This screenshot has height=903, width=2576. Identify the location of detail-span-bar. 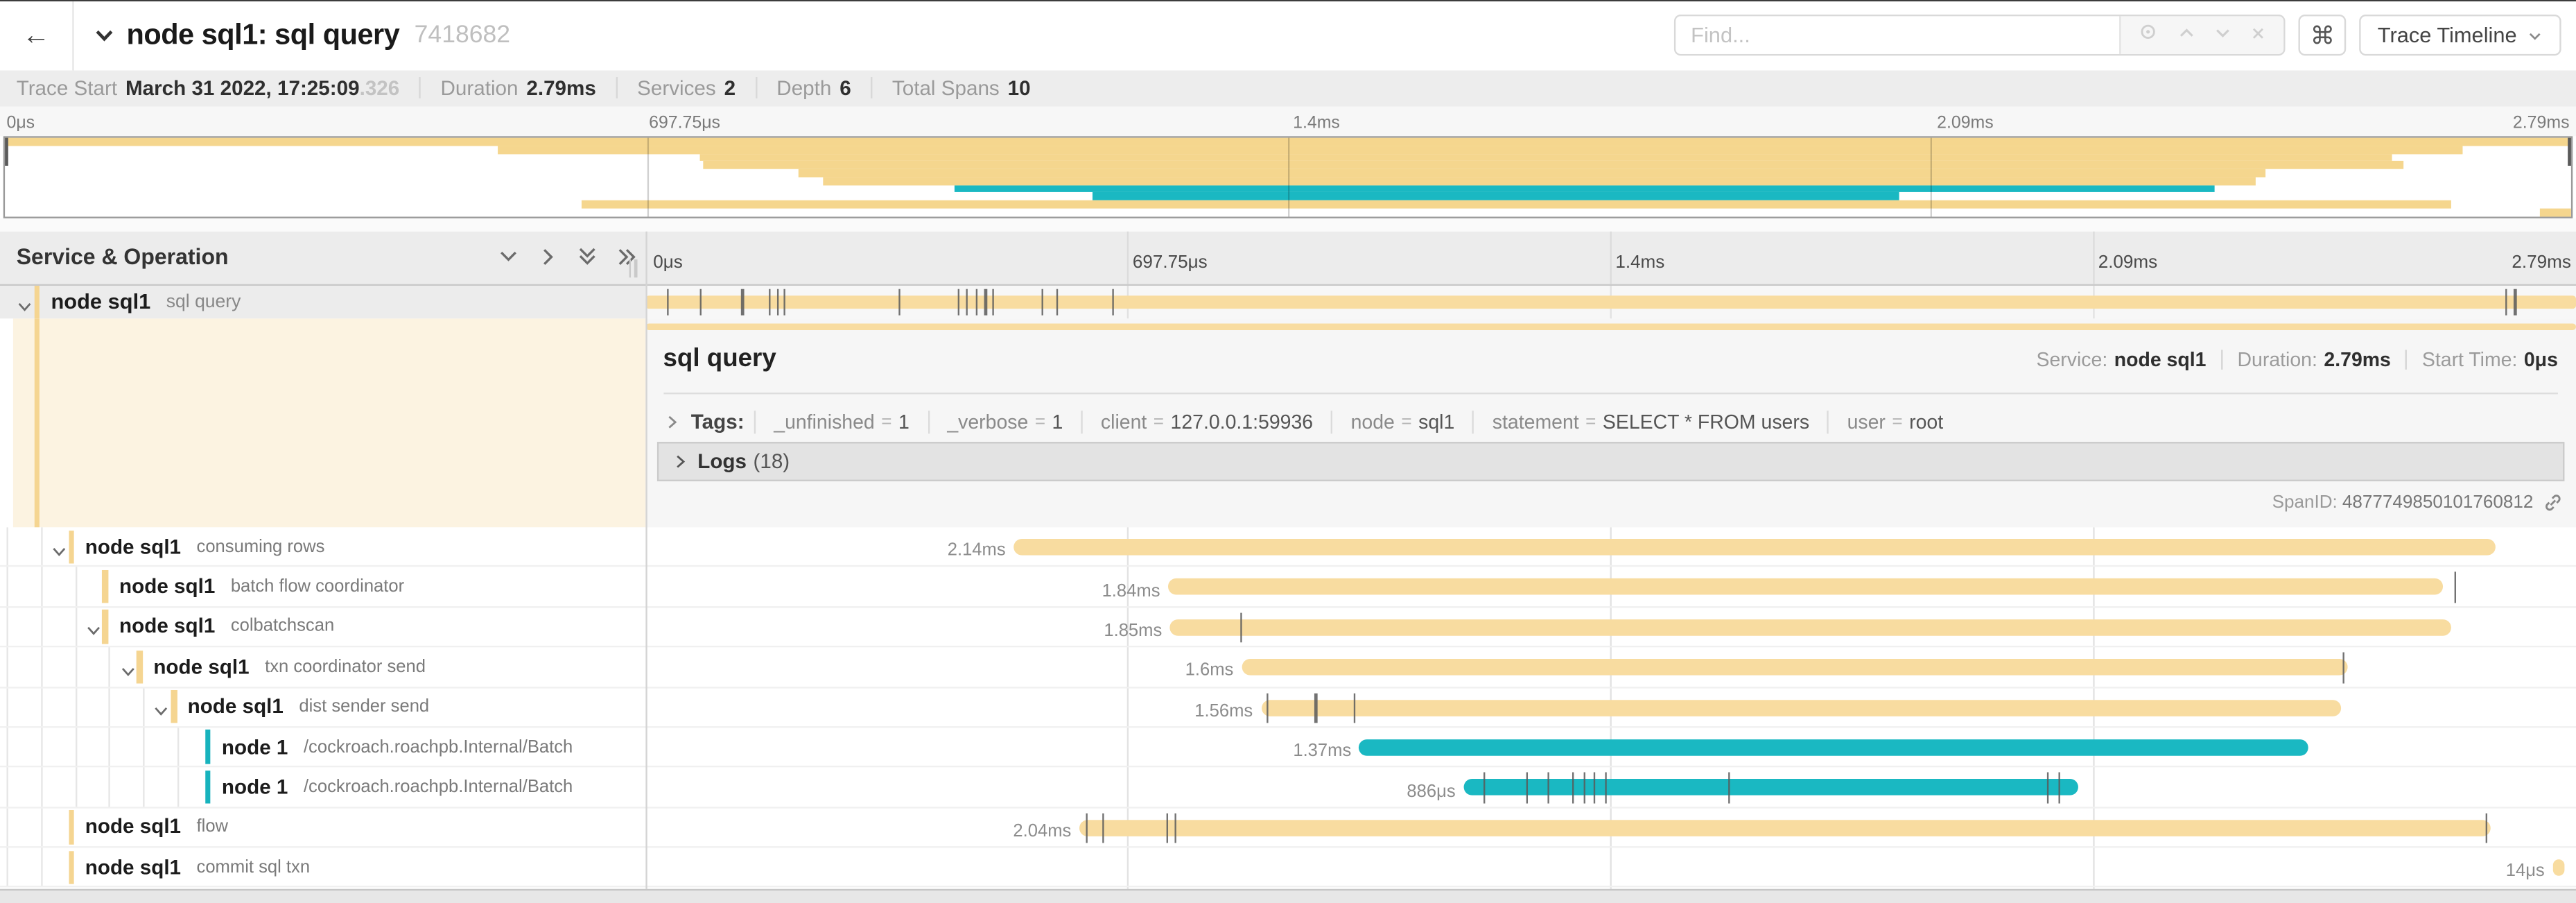
(1610, 327).